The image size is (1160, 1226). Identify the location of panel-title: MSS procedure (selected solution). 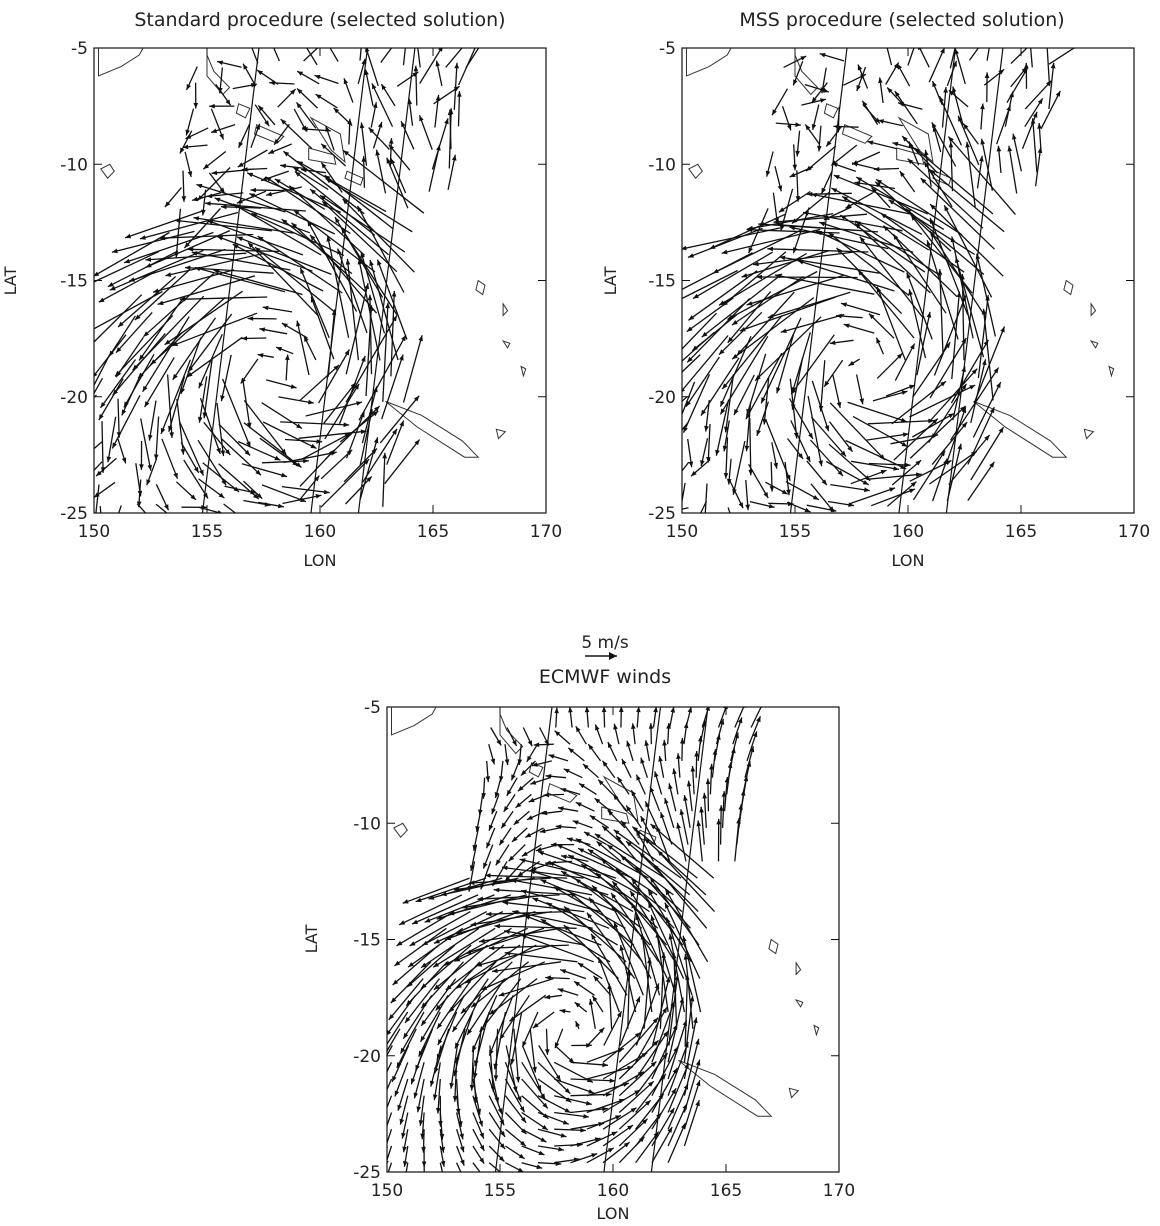
(901, 20).